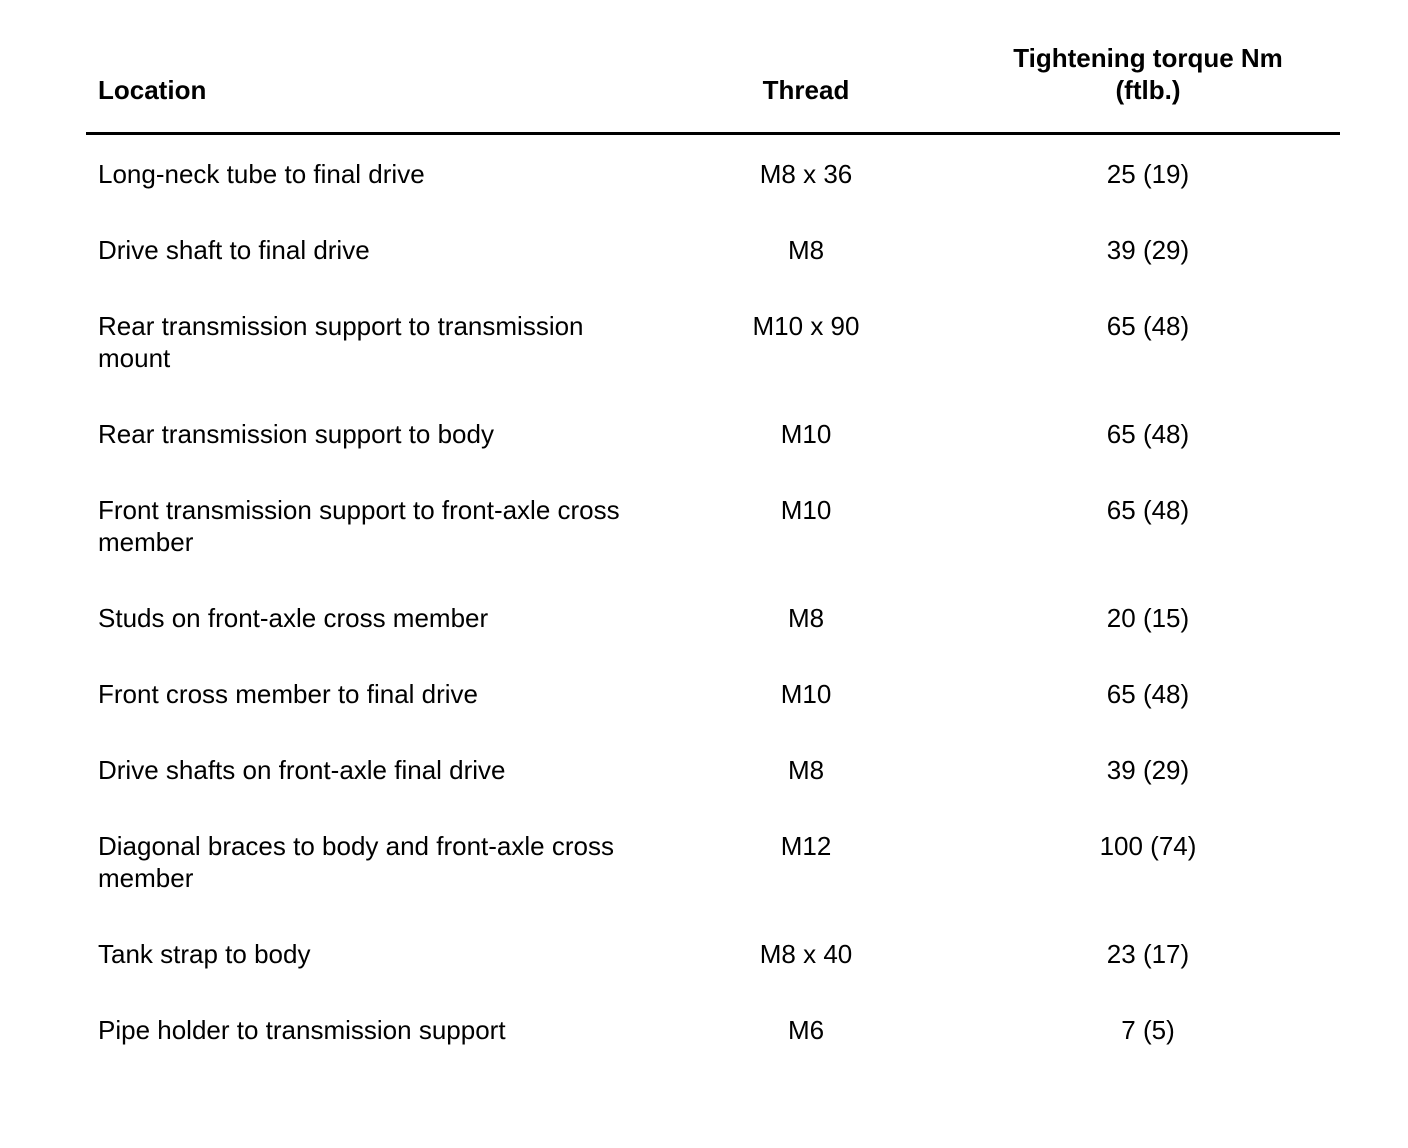 The width and height of the screenshot is (1408, 1148). What do you see at coordinates (806, 90) in the screenshot?
I see `header-thread: Thread` at bounding box center [806, 90].